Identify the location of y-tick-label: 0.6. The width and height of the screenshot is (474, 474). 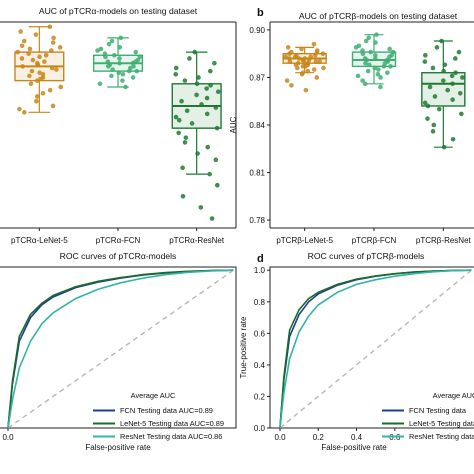
(260, 333).